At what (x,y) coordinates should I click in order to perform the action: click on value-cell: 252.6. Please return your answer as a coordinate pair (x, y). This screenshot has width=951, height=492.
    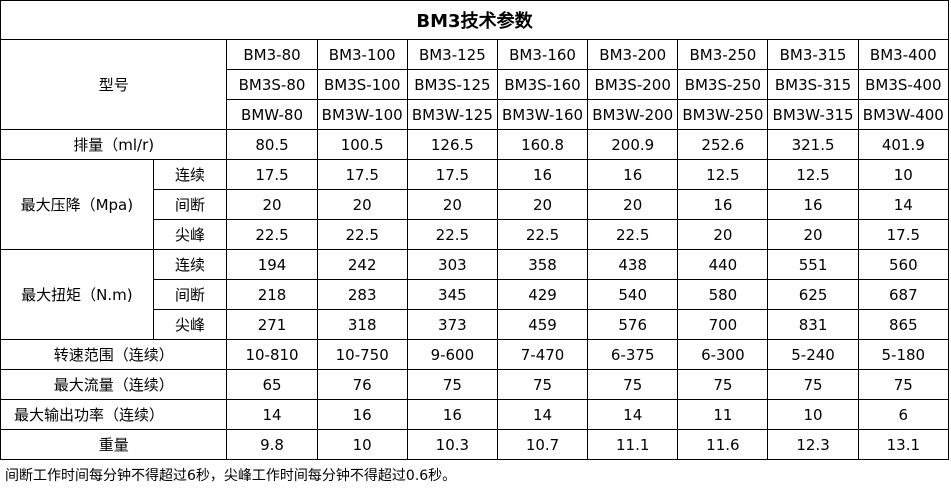
    Looking at the image, I should click on (723, 144).